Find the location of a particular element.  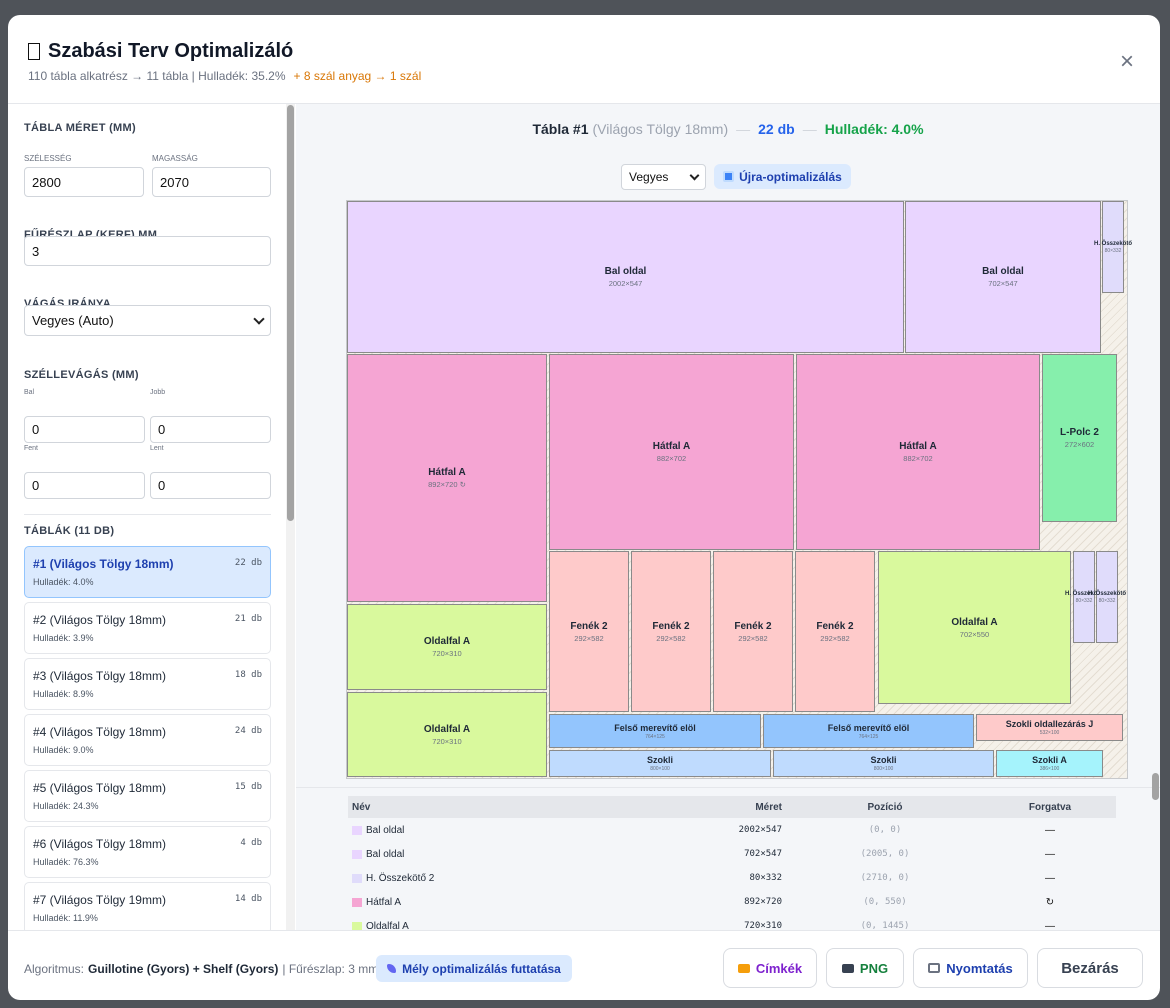

field-label: Lent is located at coordinates (157, 448).